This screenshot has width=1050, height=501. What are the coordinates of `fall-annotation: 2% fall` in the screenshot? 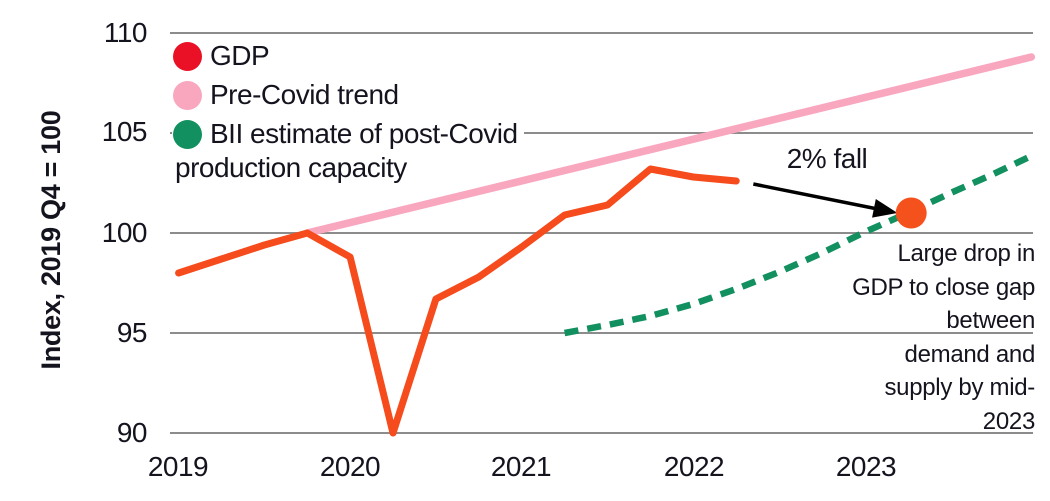 It's located at (827, 158).